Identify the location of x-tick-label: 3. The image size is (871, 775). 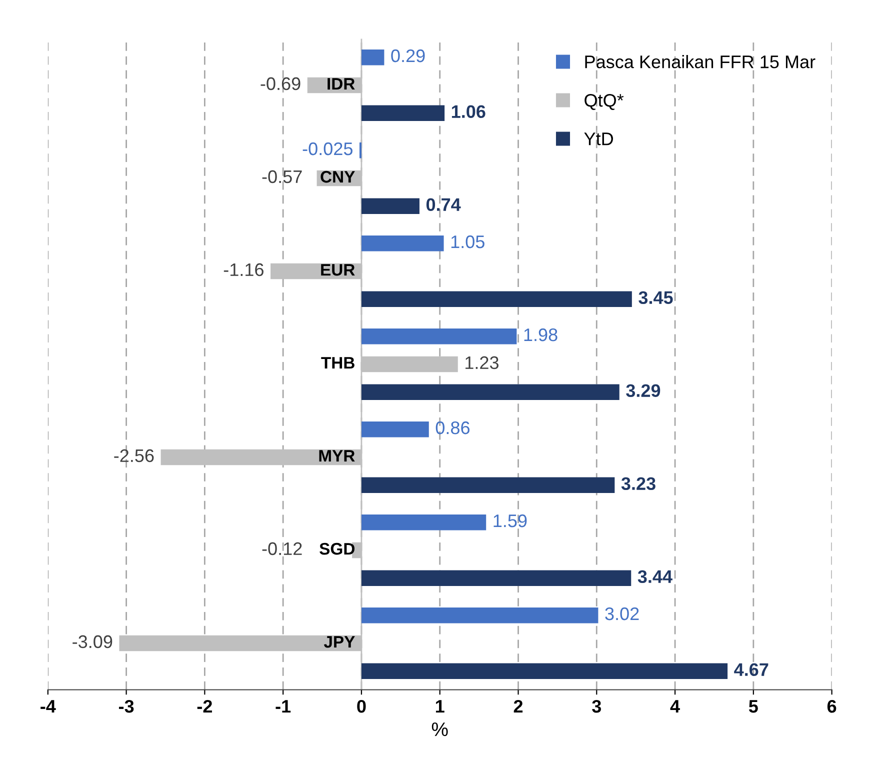
(597, 706).